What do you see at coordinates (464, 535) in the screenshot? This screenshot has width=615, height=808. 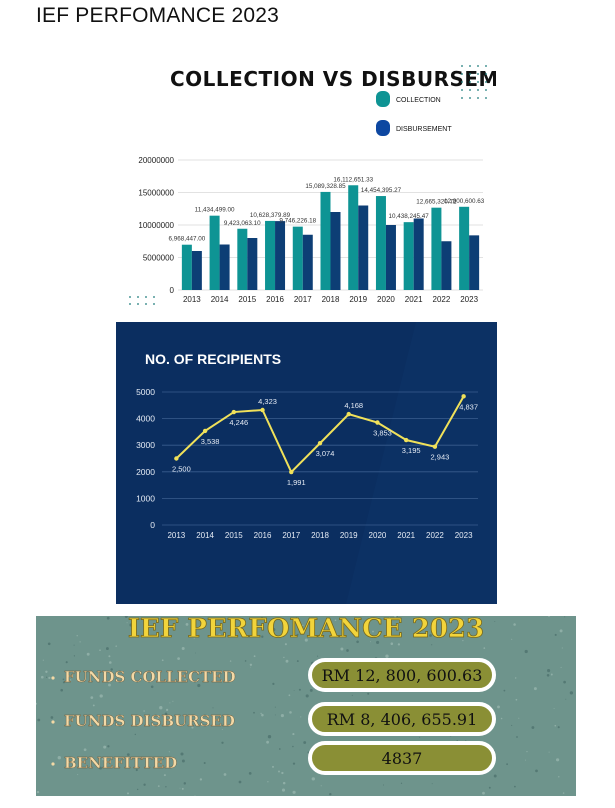 I see `x-tick-label: 2023` at bounding box center [464, 535].